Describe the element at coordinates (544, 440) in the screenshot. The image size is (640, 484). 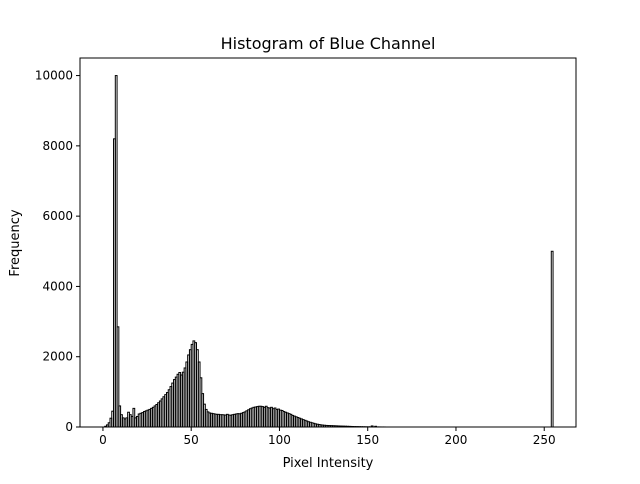
I see `x-tick-label: 250` at that location.